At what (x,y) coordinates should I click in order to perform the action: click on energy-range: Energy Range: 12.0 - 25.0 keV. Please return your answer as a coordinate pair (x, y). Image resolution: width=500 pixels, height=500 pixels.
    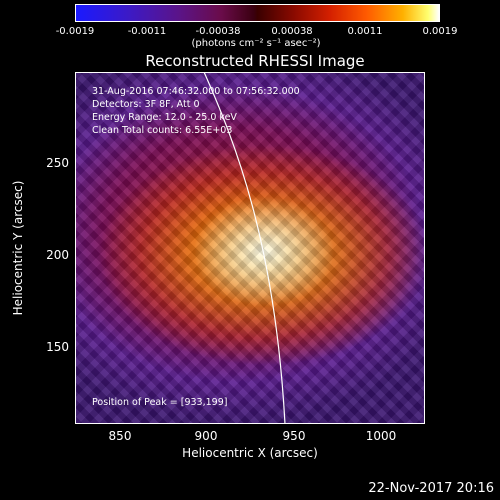
    Looking at the image, I should click on (164, 117).